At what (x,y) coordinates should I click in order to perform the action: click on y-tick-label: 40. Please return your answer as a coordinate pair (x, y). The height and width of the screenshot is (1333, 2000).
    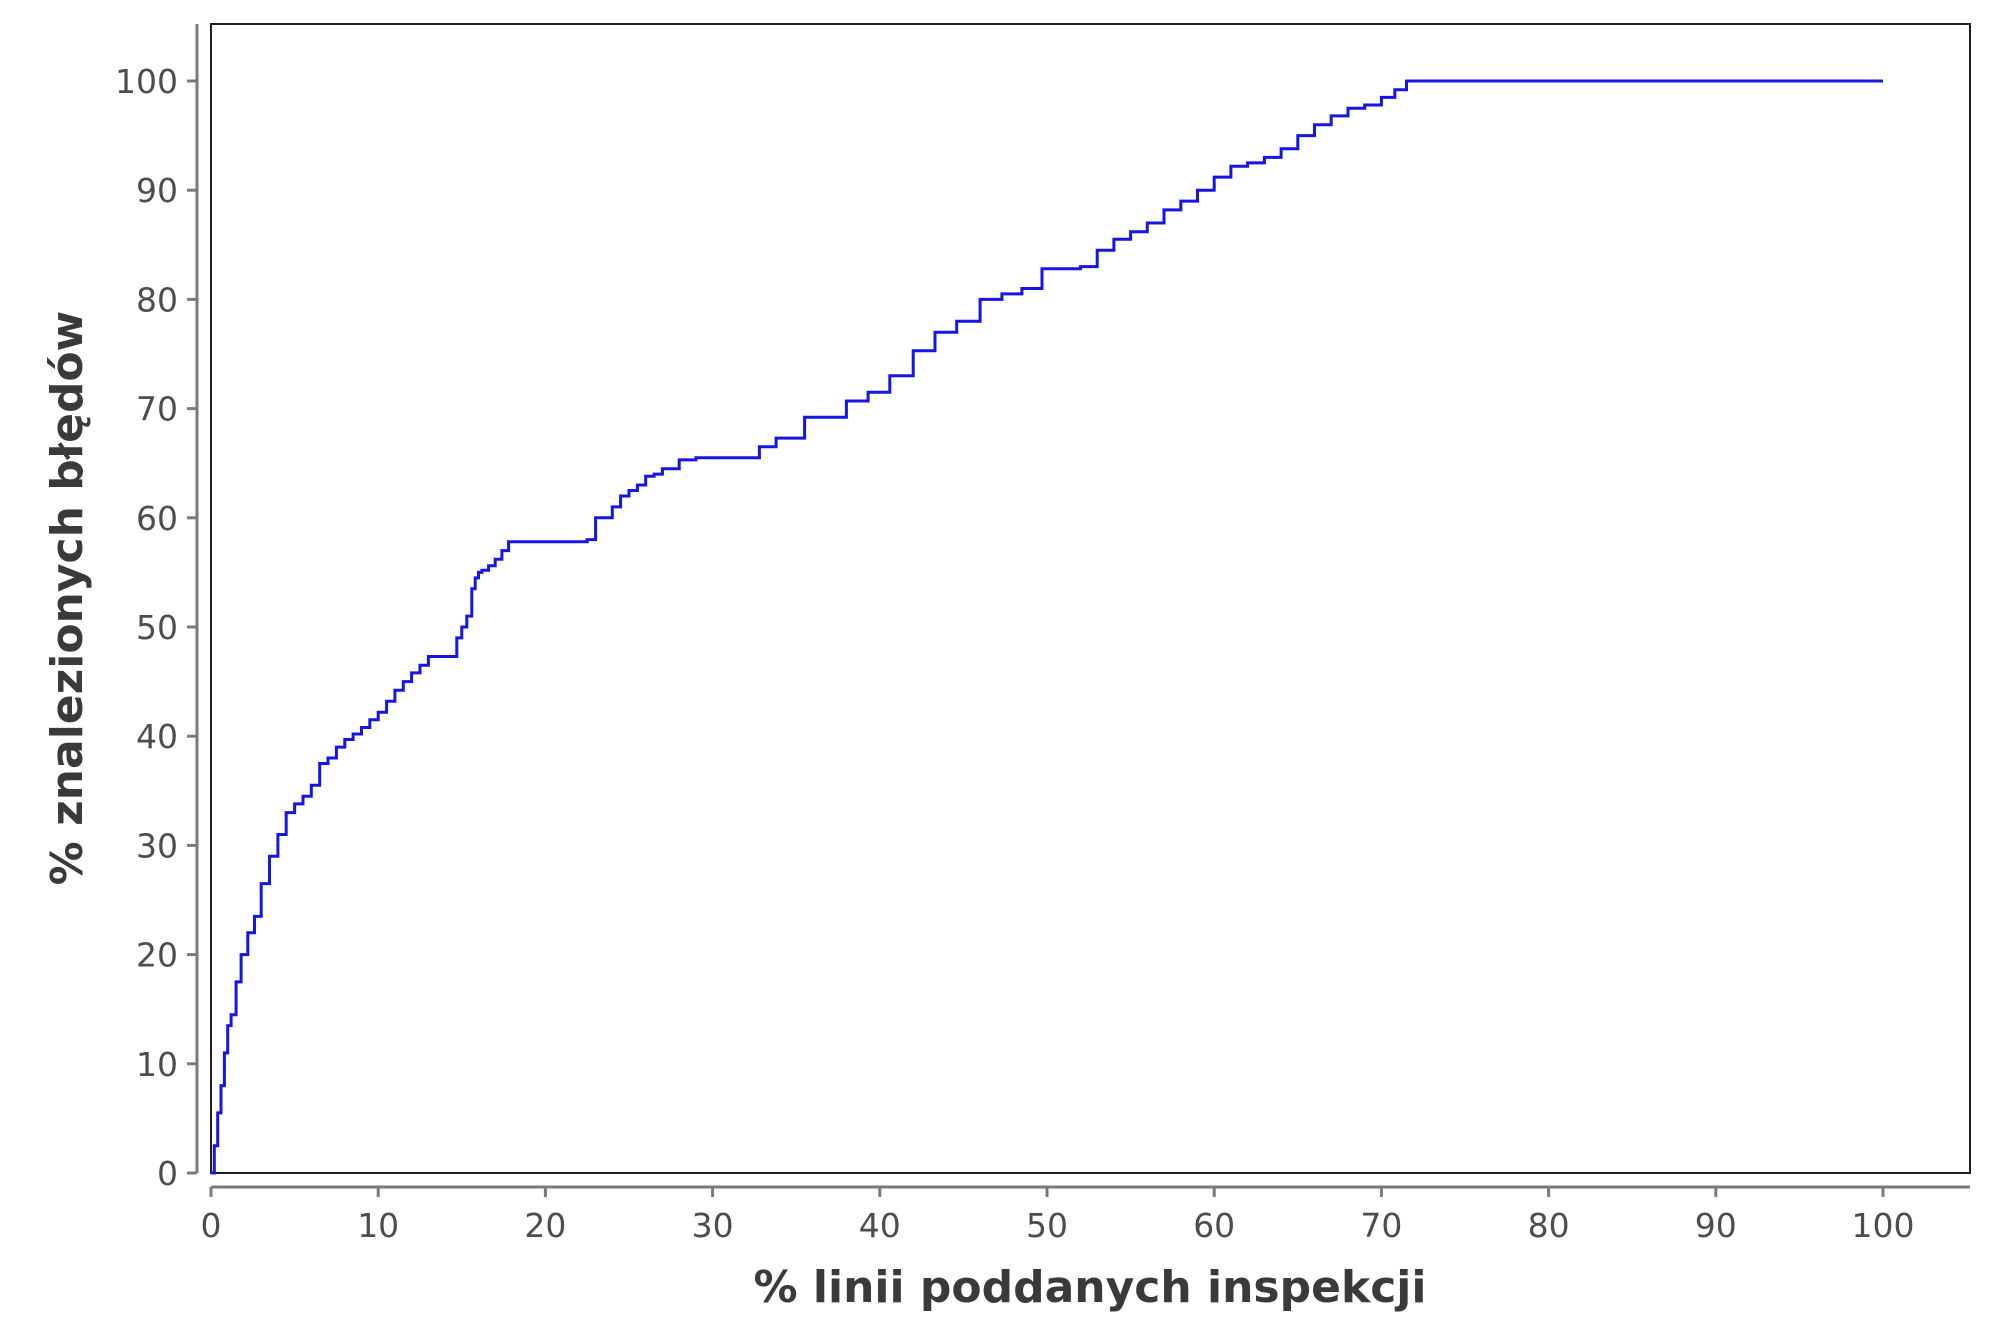
    Looking at the image, I should click on (157, 736).